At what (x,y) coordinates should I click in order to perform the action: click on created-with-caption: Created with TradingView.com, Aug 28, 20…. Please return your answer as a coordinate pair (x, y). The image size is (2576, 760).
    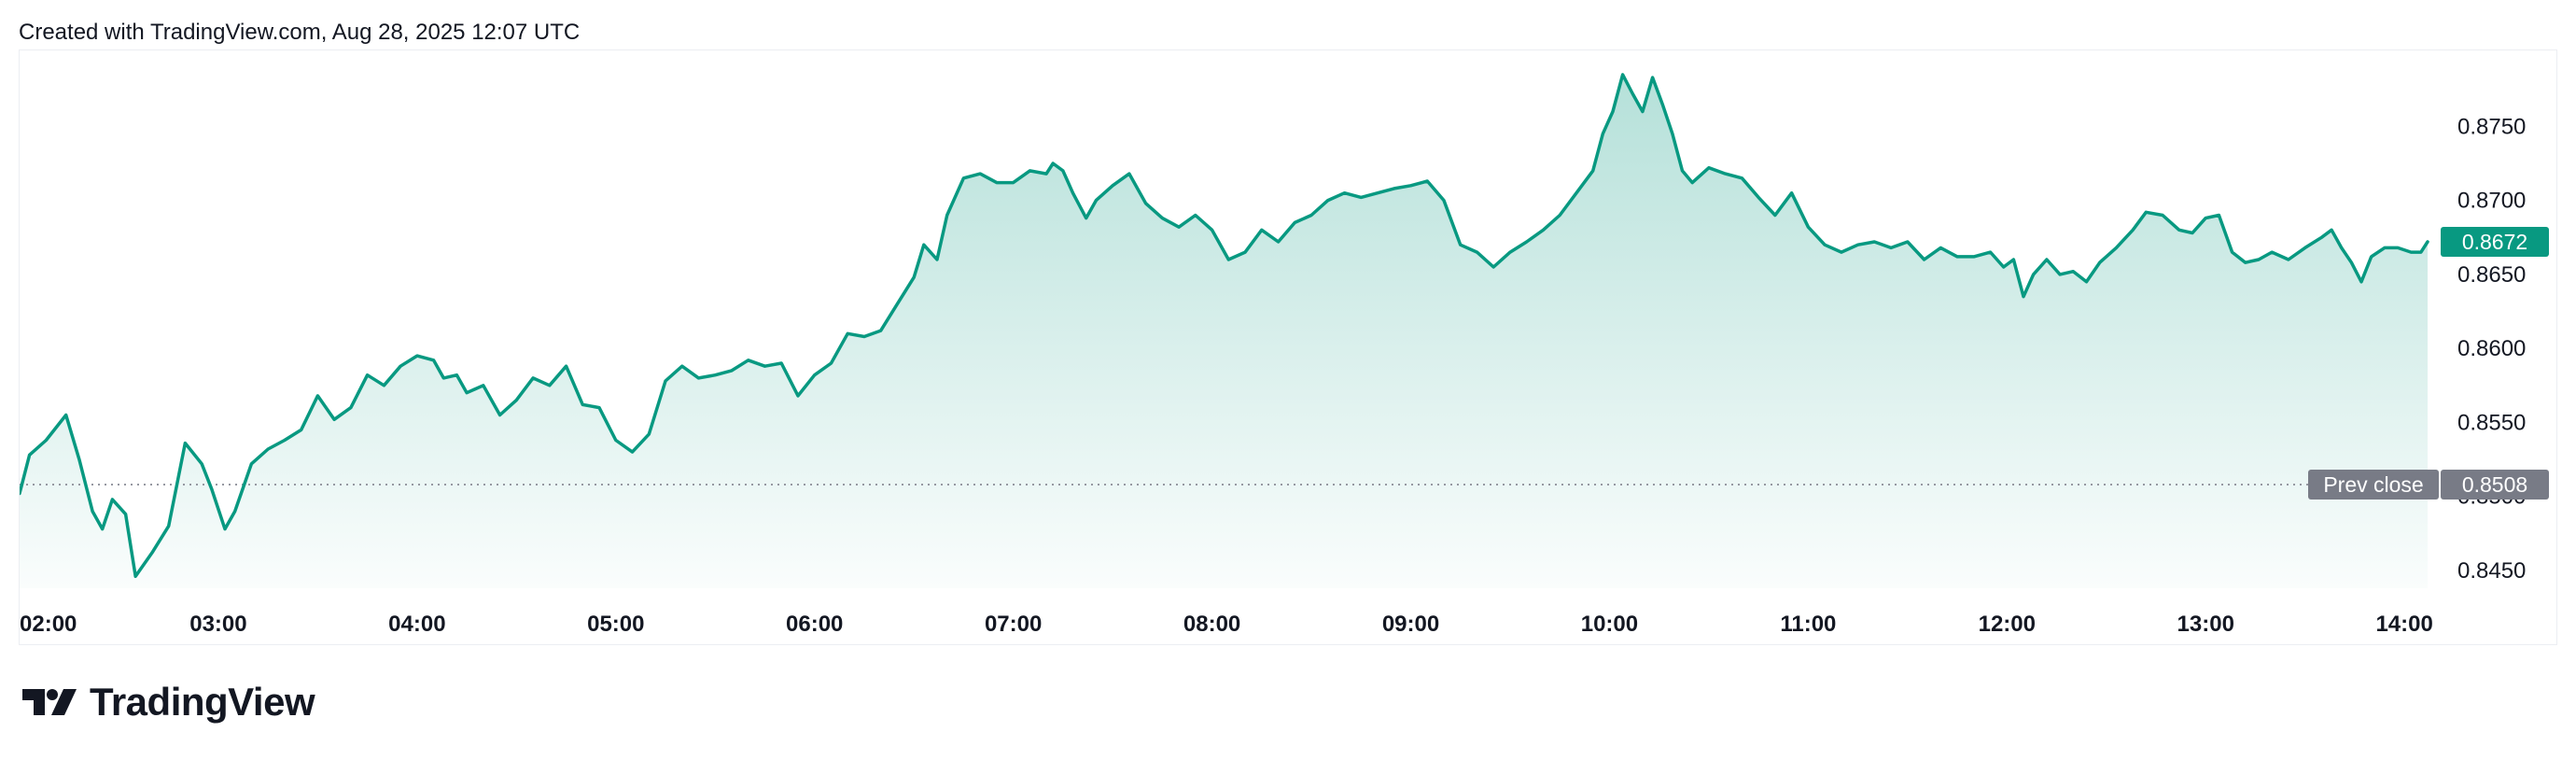
    Looking at the image, I should click on (300, 32).